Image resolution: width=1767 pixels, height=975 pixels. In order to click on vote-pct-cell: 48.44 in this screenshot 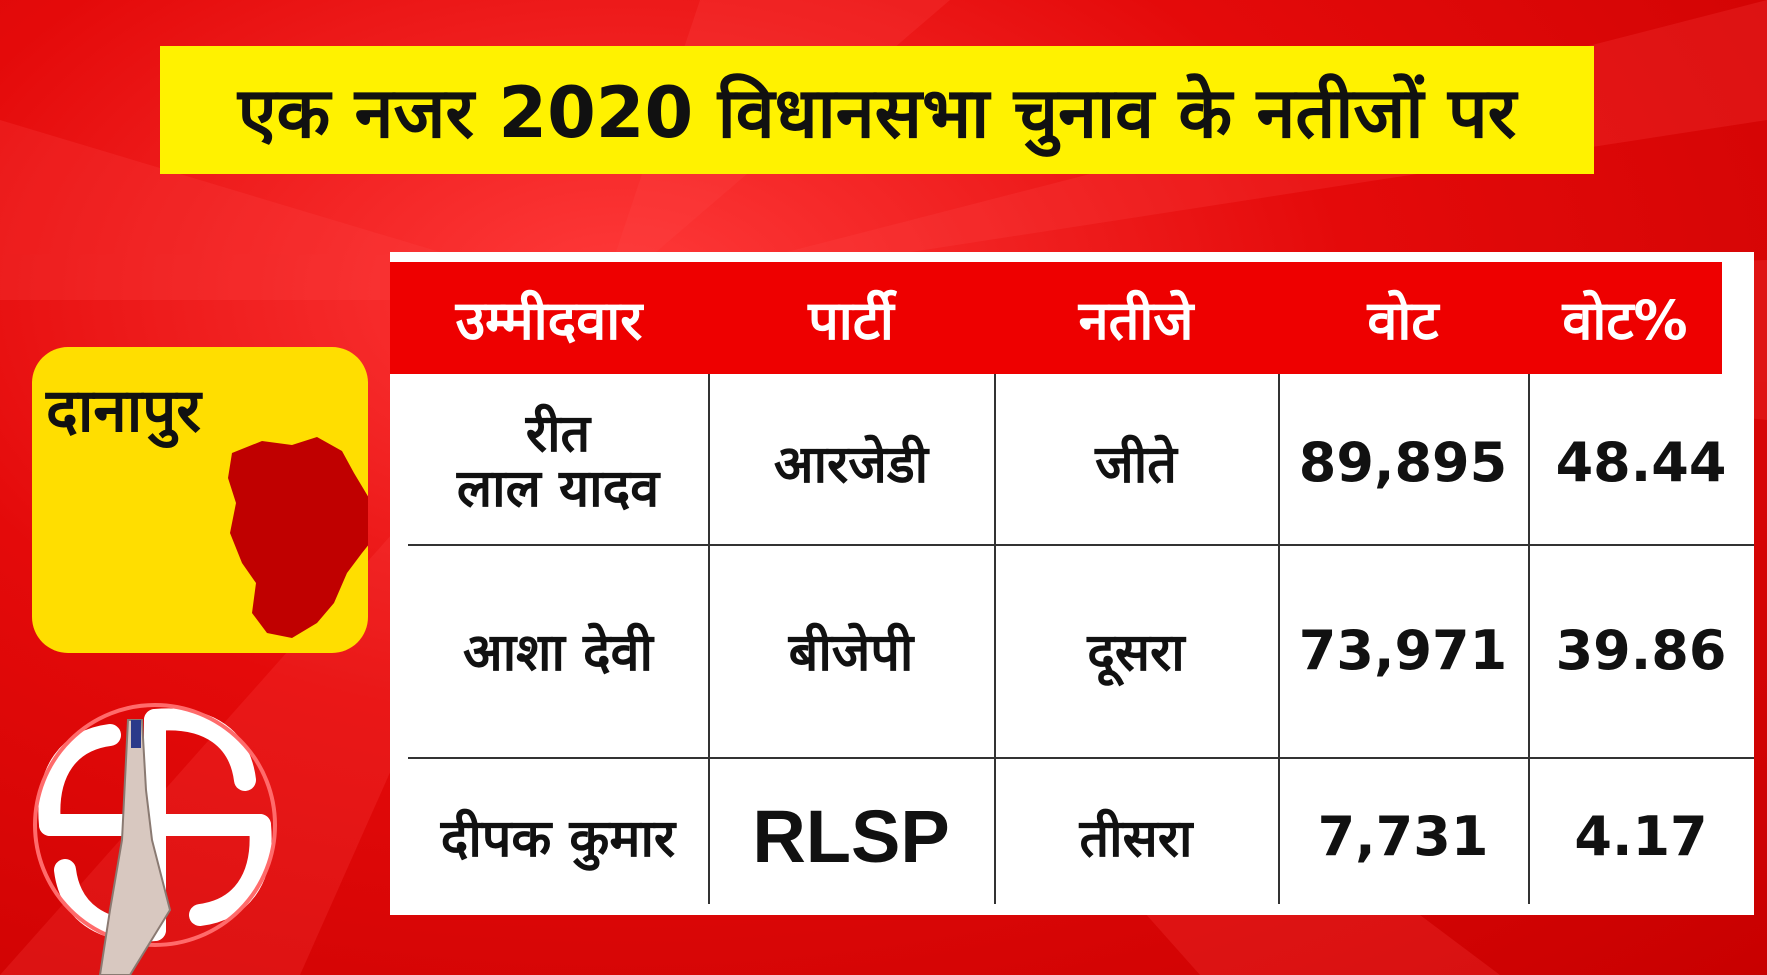, I will do `click(1641, 462)`.